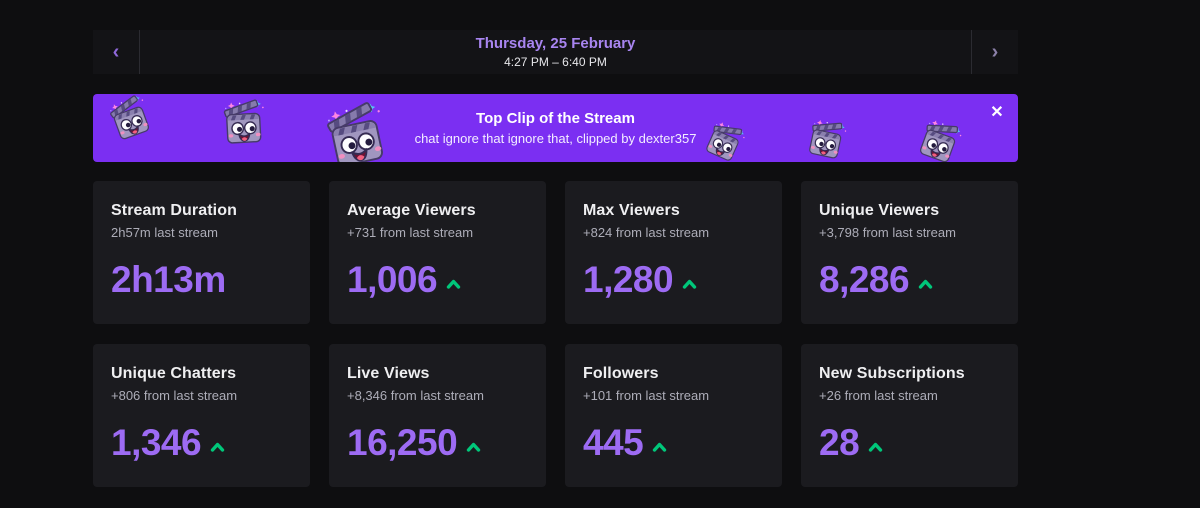  I want to click on date-display-button: Thursday, 25 February 4:27 PM – 6:40 PM, so click(555, 52).